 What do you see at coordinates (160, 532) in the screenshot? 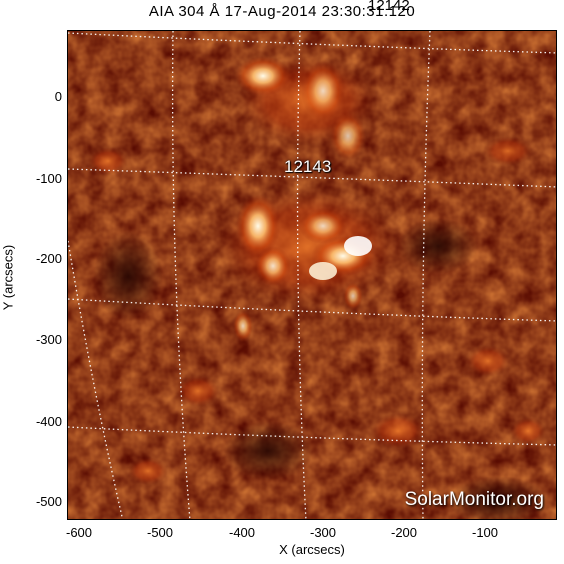
I see `x-tick-label: -500` at bounding box center [160, 532].